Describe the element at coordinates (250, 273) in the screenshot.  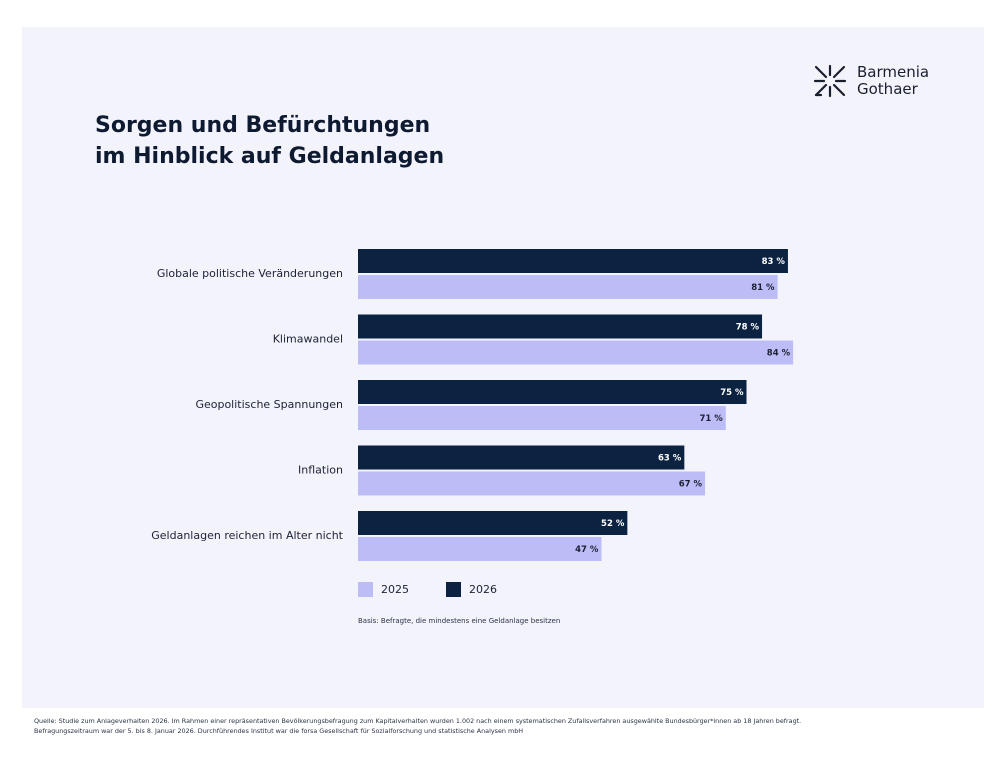
I see `category-label: Globale politische Veränderungen` at that location.